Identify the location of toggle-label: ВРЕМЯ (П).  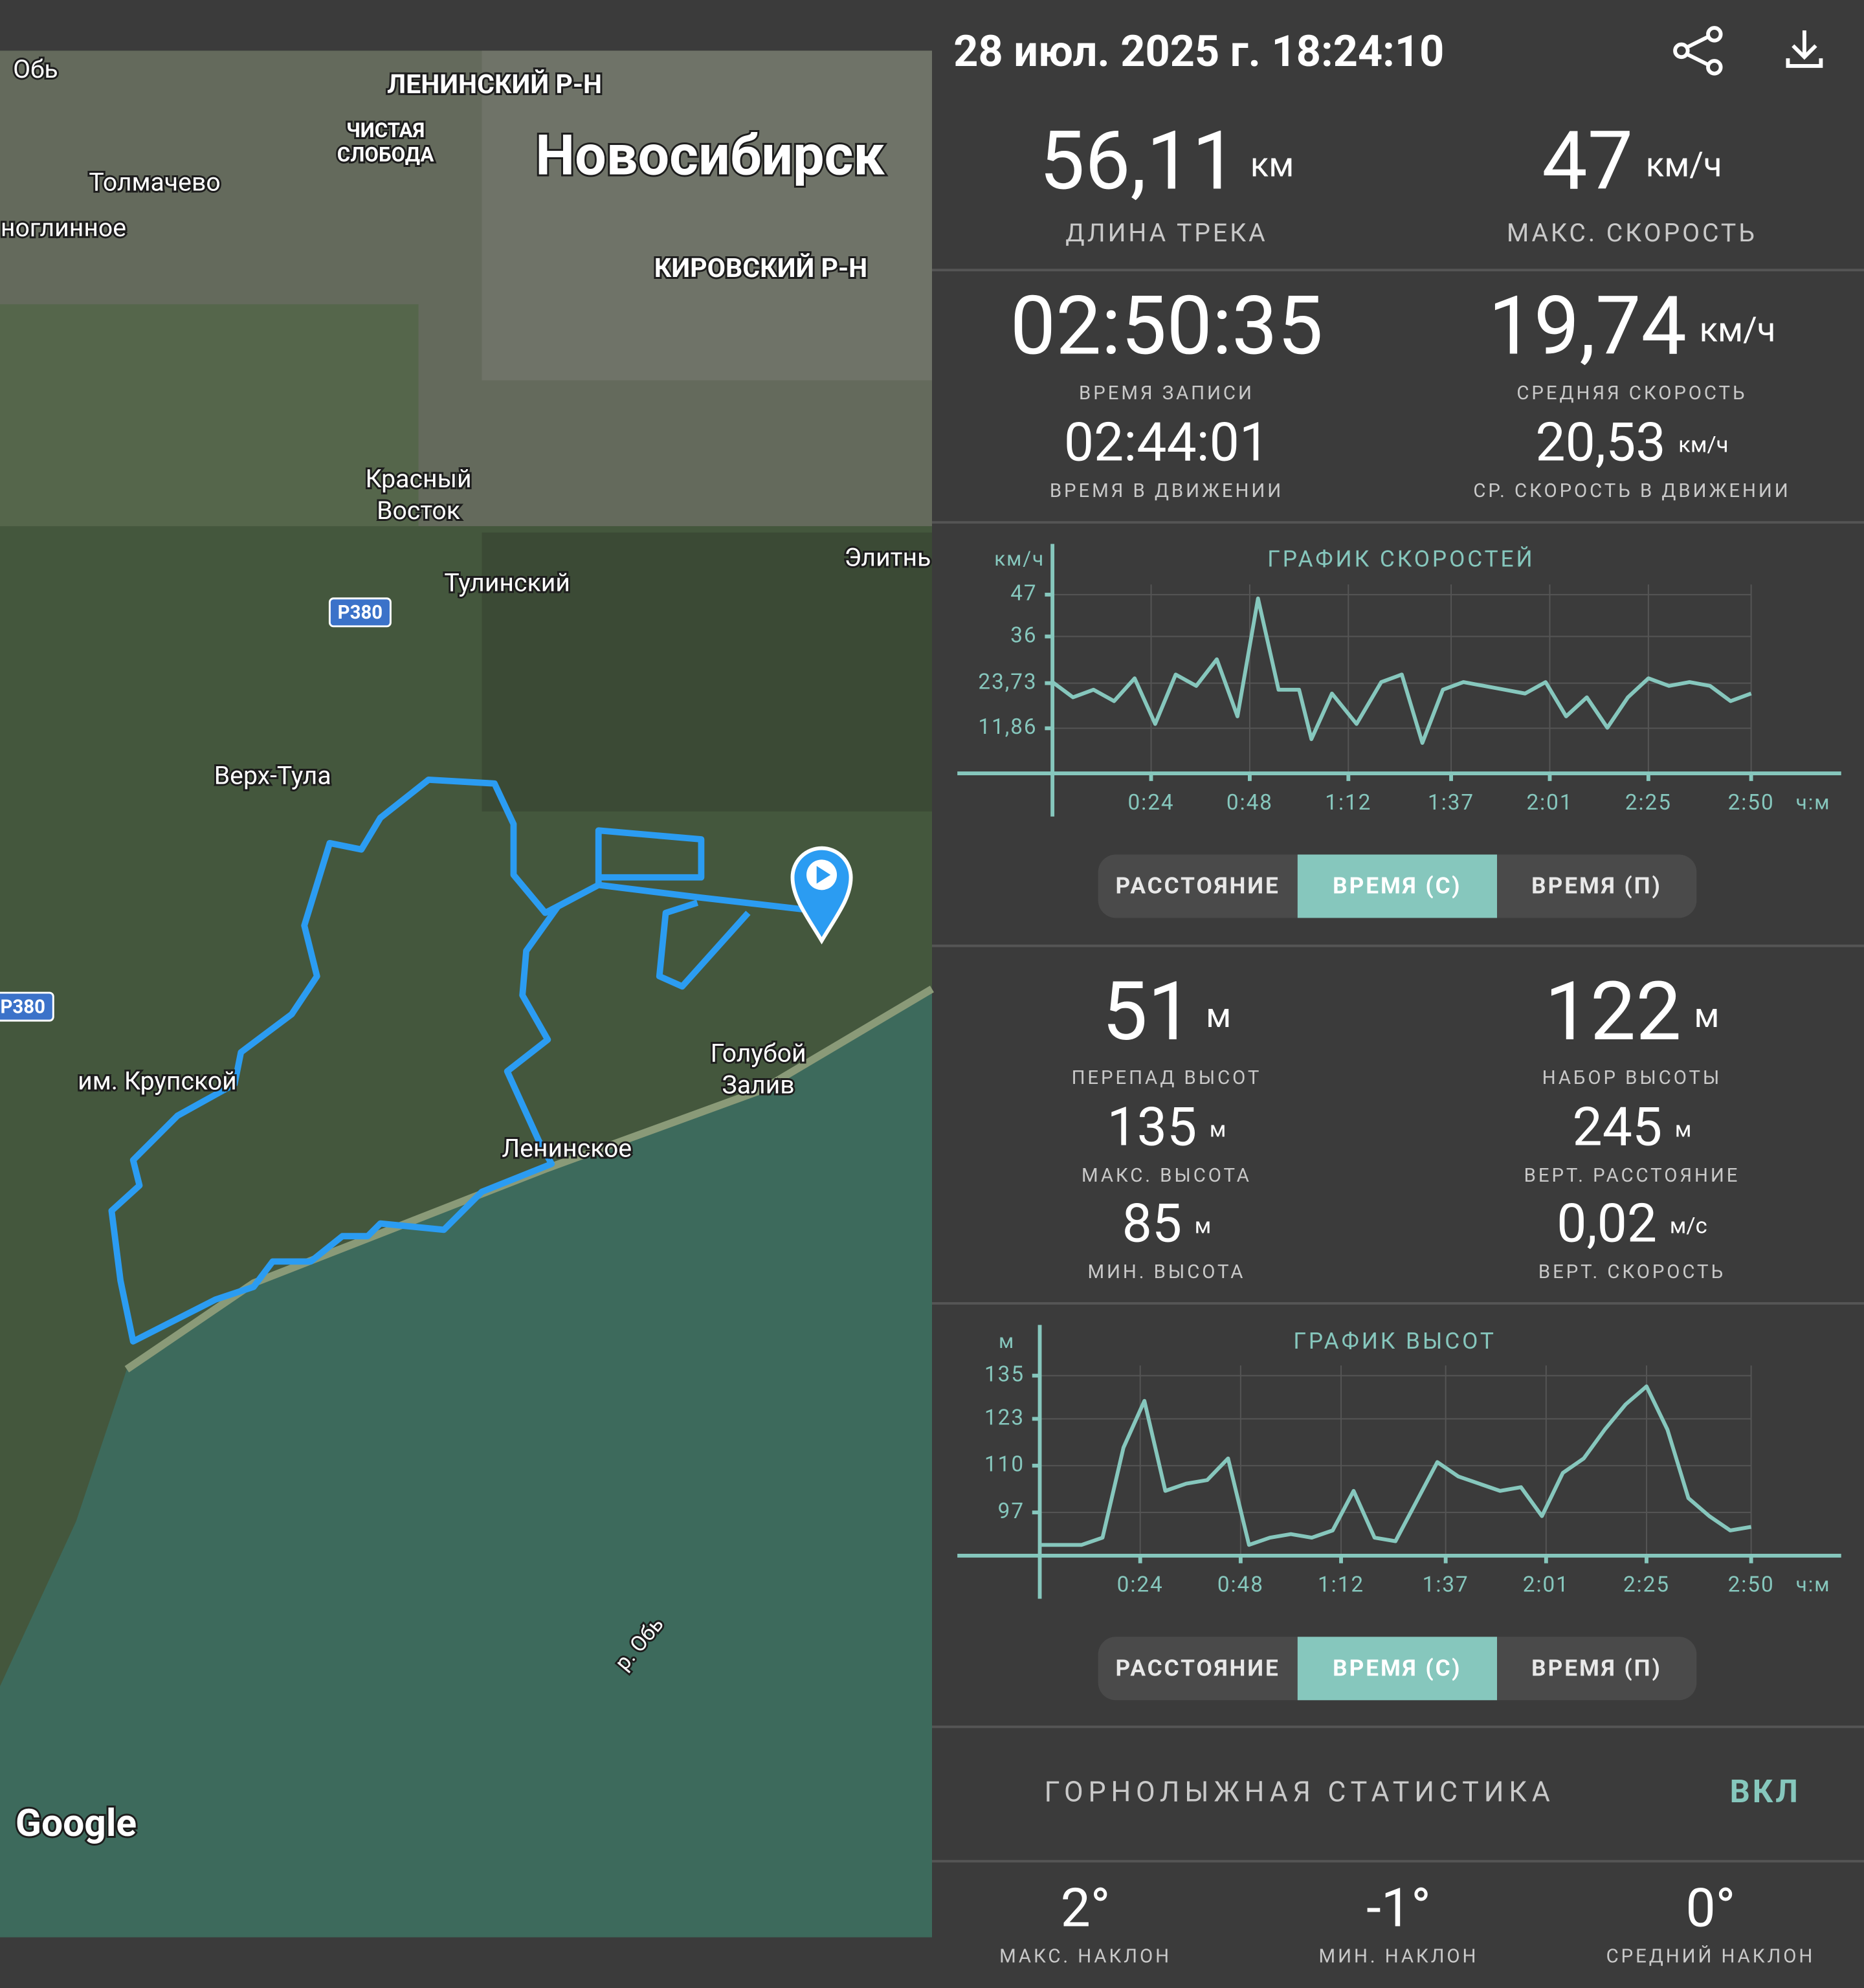
(1597, 886).